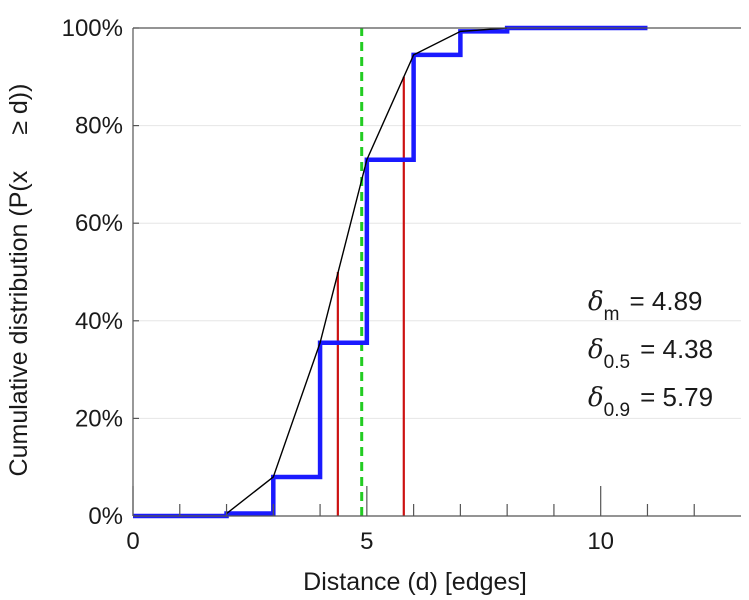 The height and width of the screenshot is (600, 749). What do you see at coordinates (99, 223) in the screenshot?
I see `y-tick-label: 60%` at bounding box center [99, 223].